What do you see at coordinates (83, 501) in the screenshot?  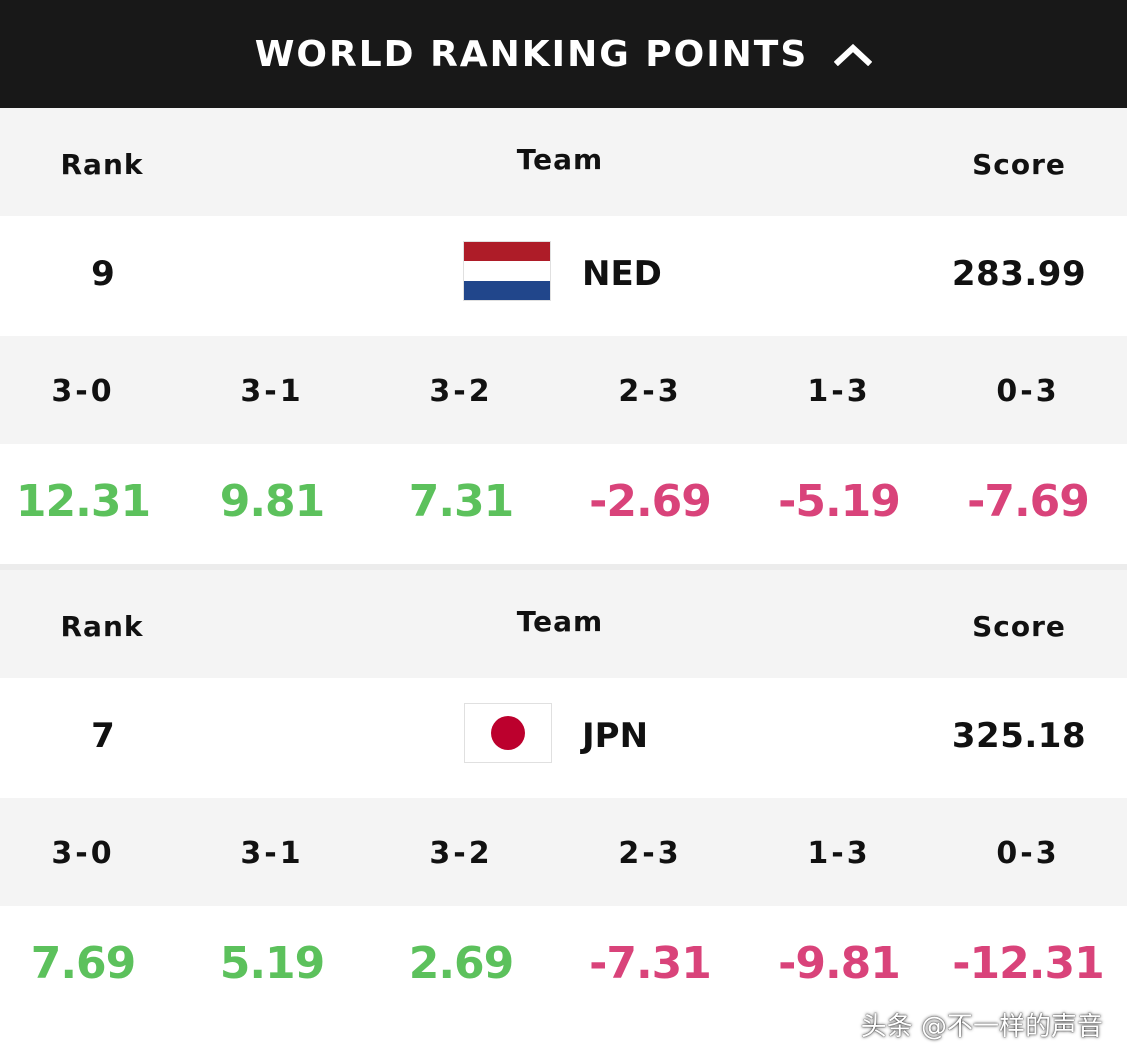 I see `points-3-0: 12.31` at bounding box center [83, 501].